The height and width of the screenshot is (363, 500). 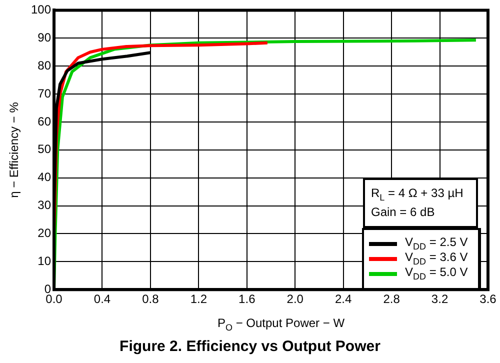 I want to click on y-axis-title: η − Efficiency − %, so click(x=14, y=150).